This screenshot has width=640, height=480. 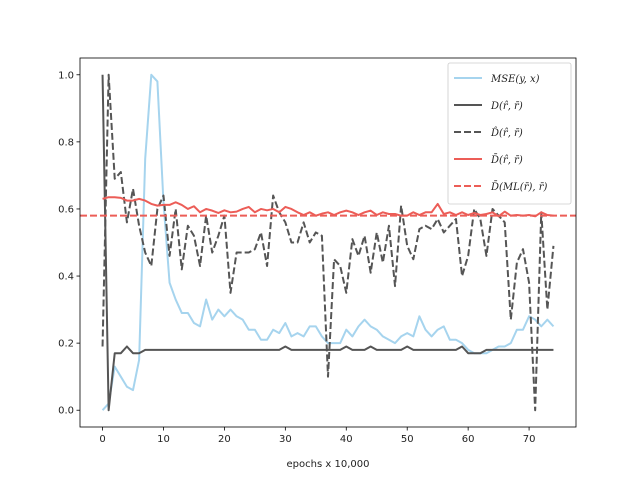 I want to click on x-tick-label: 10, so click(x=163, y=439).